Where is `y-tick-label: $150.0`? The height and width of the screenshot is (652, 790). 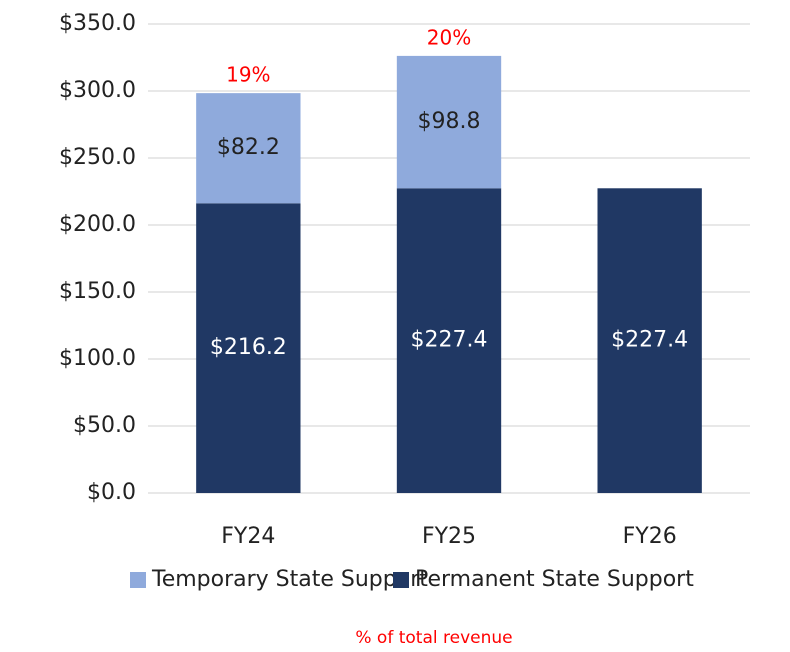
y-tick-label: $150.0 is located at coordinates (97, 291).